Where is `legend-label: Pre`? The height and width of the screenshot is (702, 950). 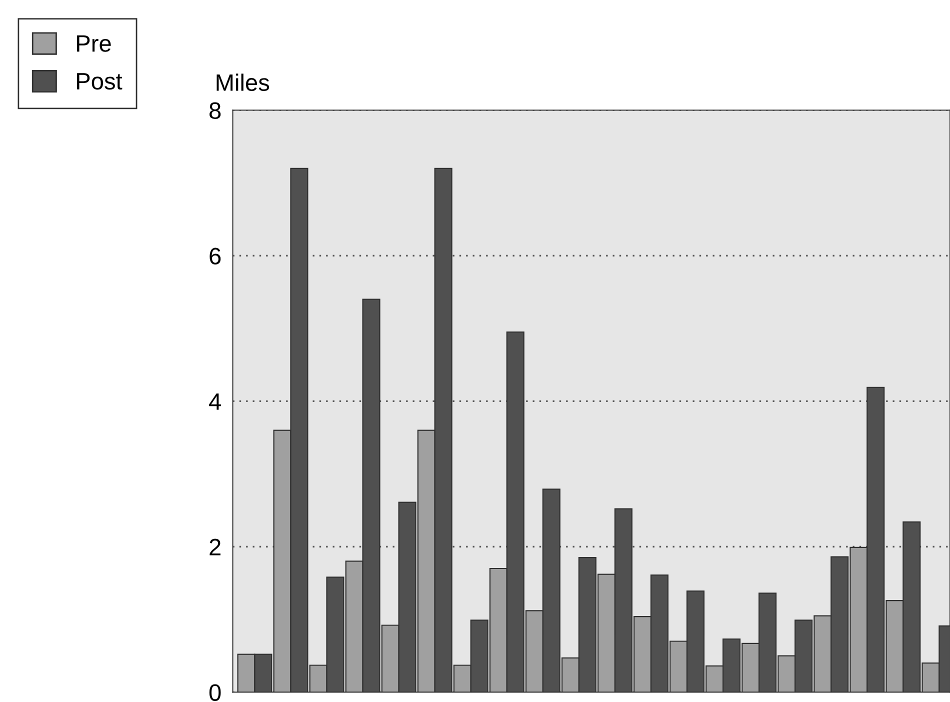 legend-label: Pre is located at coordinates (94, 43).